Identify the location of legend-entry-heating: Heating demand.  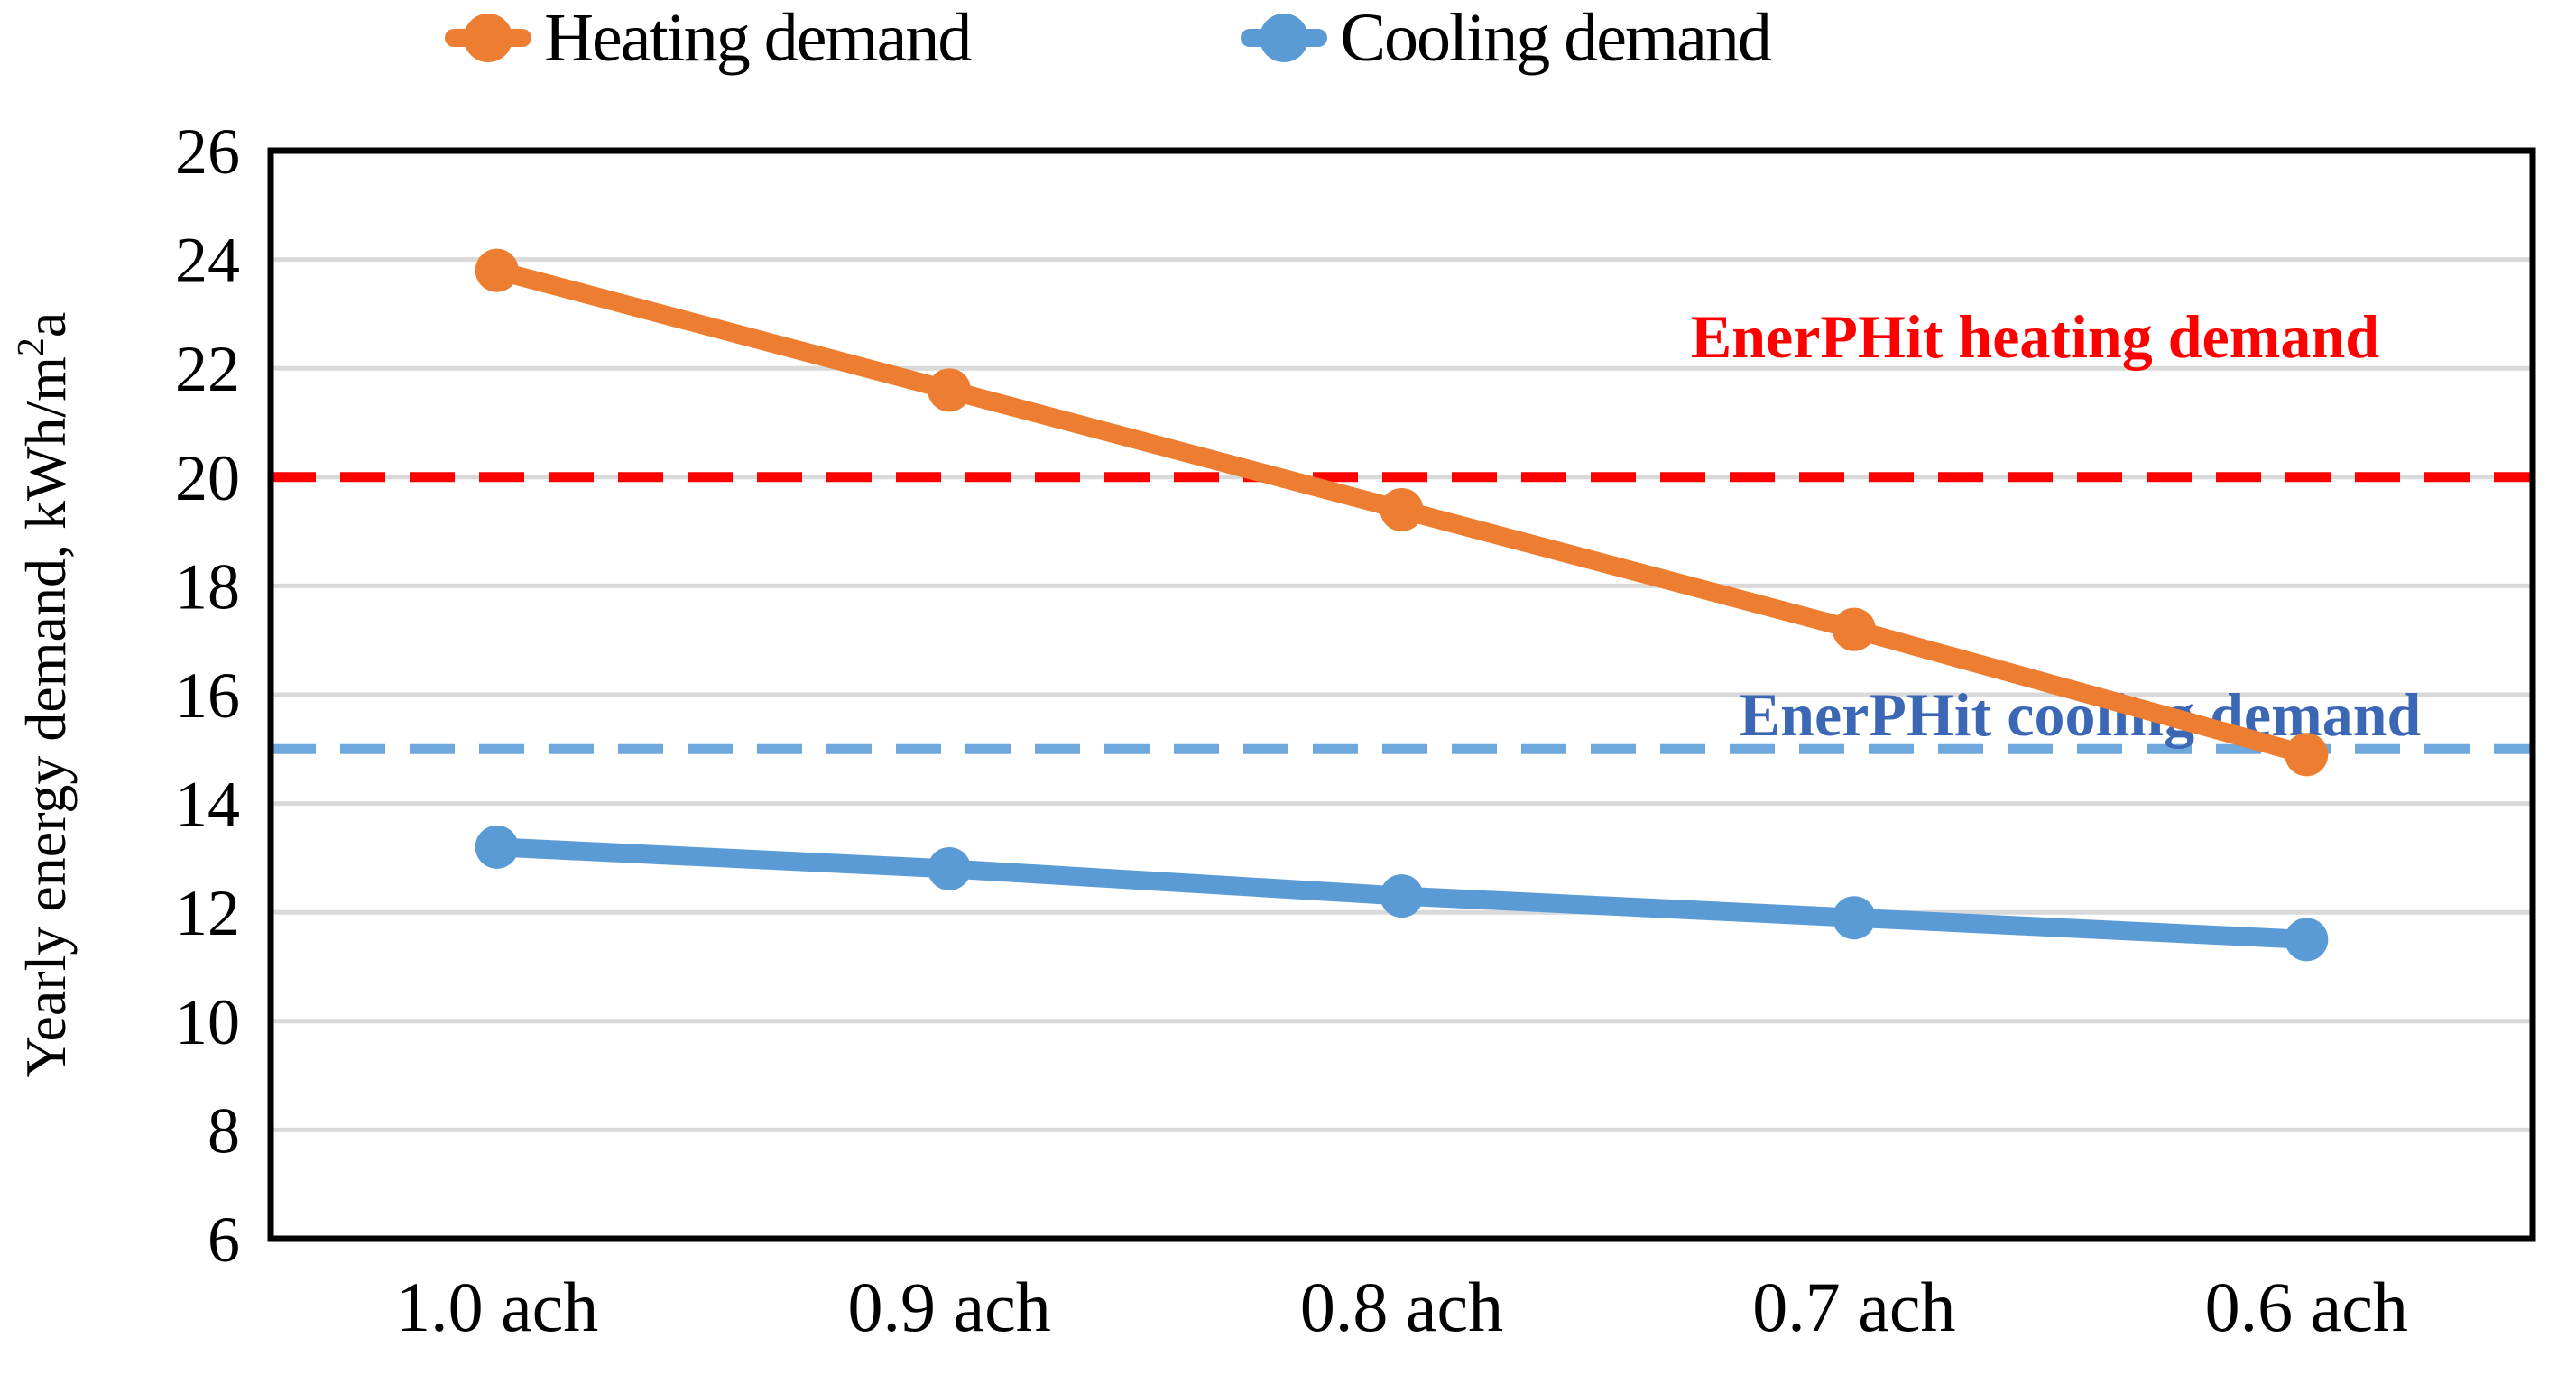
(708, 38).